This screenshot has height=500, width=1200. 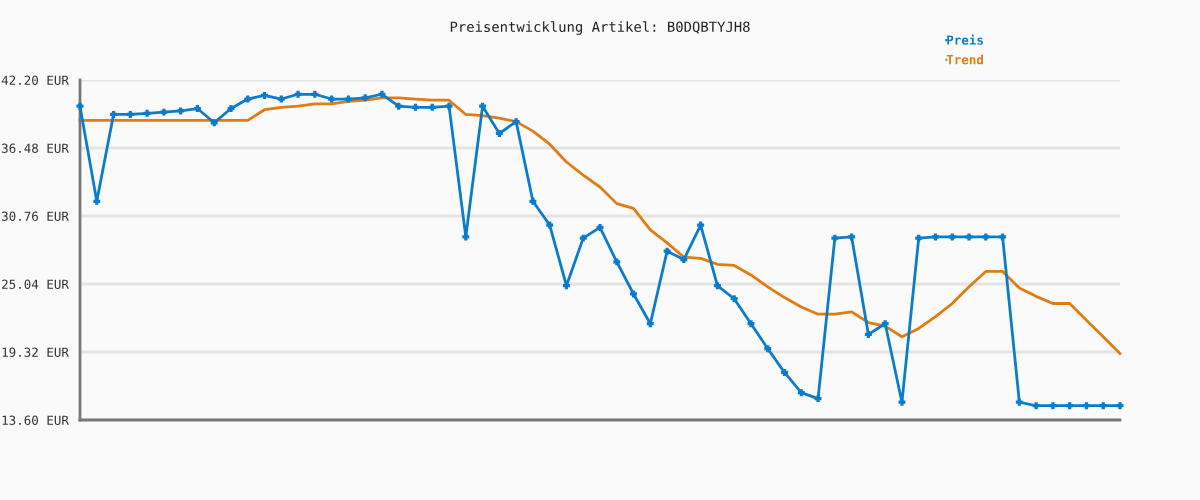 What do you see at coordinates (965, 39) in the screenshot?
I see `legend-label: Preis` at bounding box center [965, 39].